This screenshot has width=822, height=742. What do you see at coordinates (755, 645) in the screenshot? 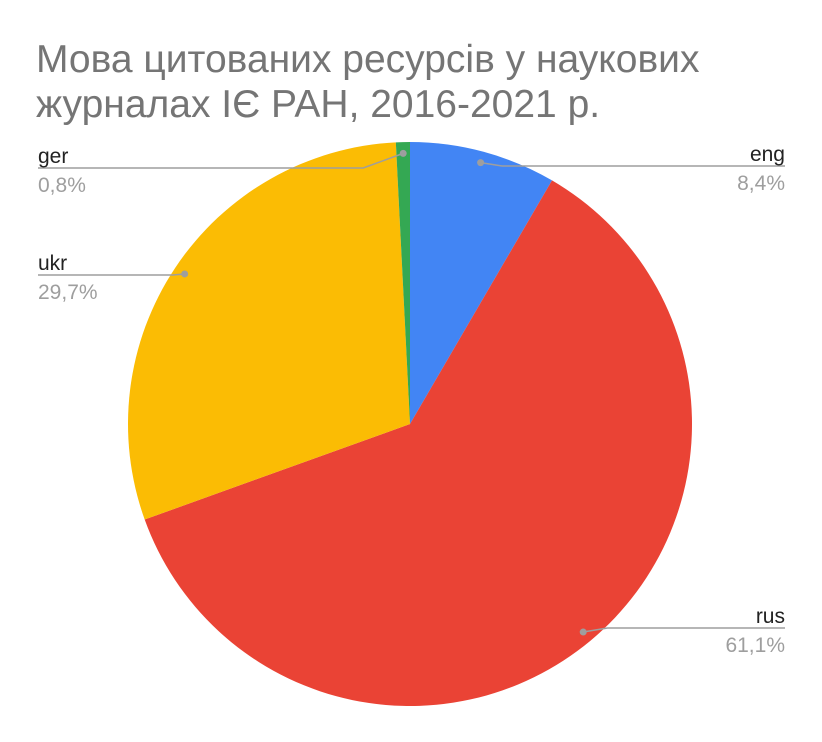
I see `data-label: 61,1%` at bounding box center [755, 645].